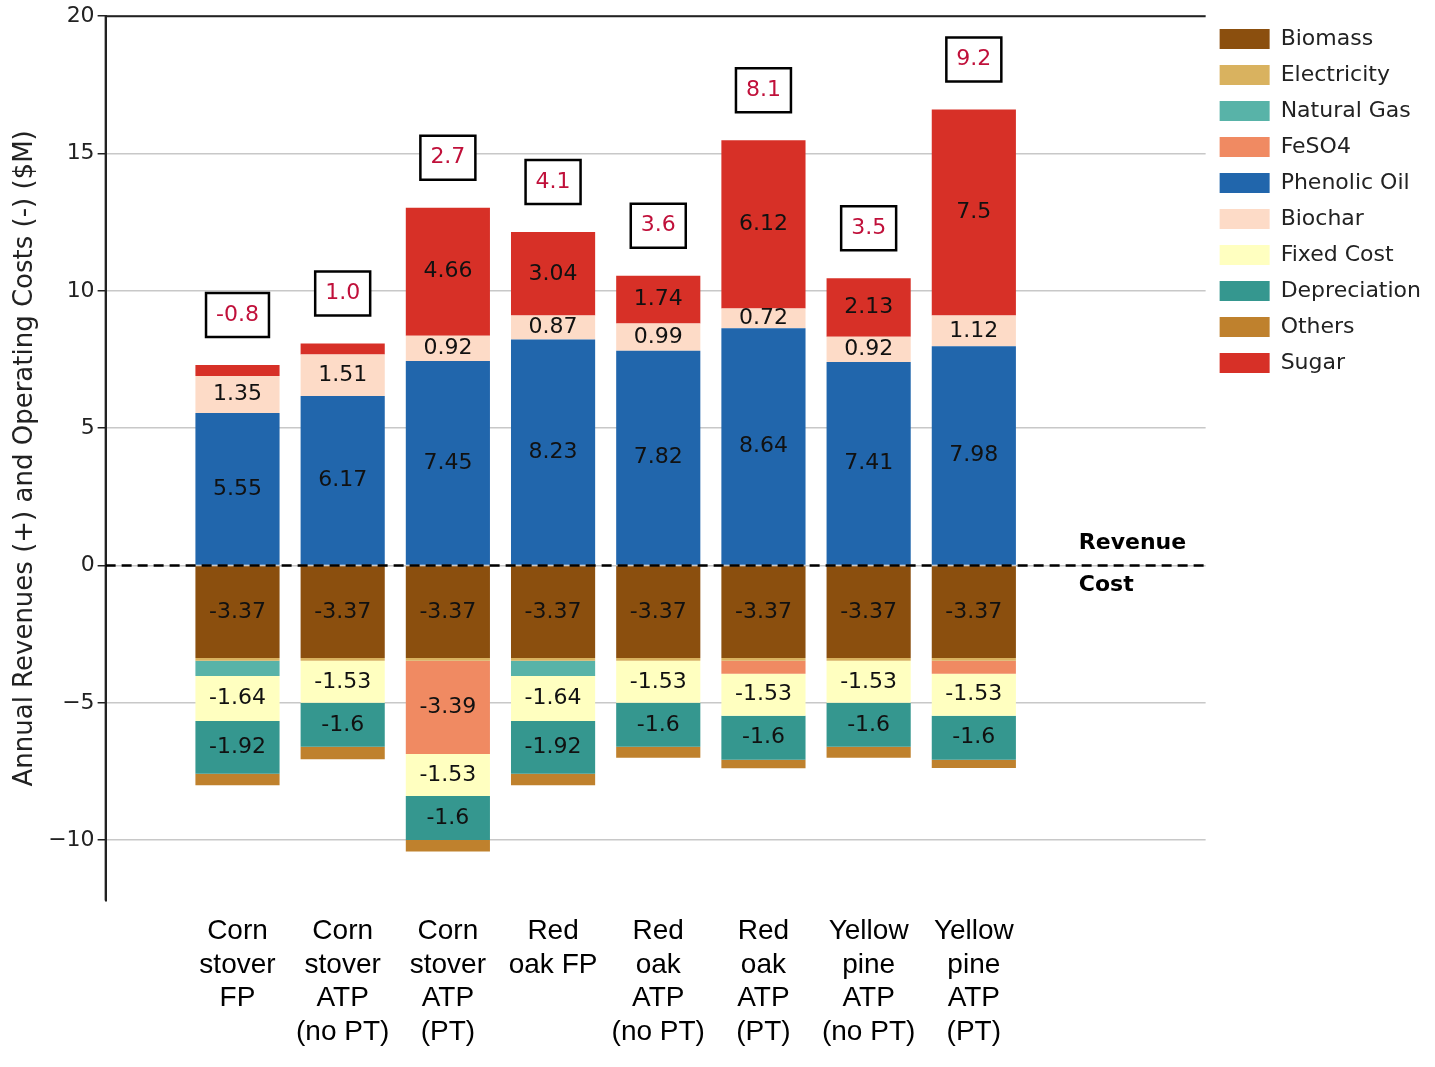  I want to click on data-label: 6.17, so click(343, 479).